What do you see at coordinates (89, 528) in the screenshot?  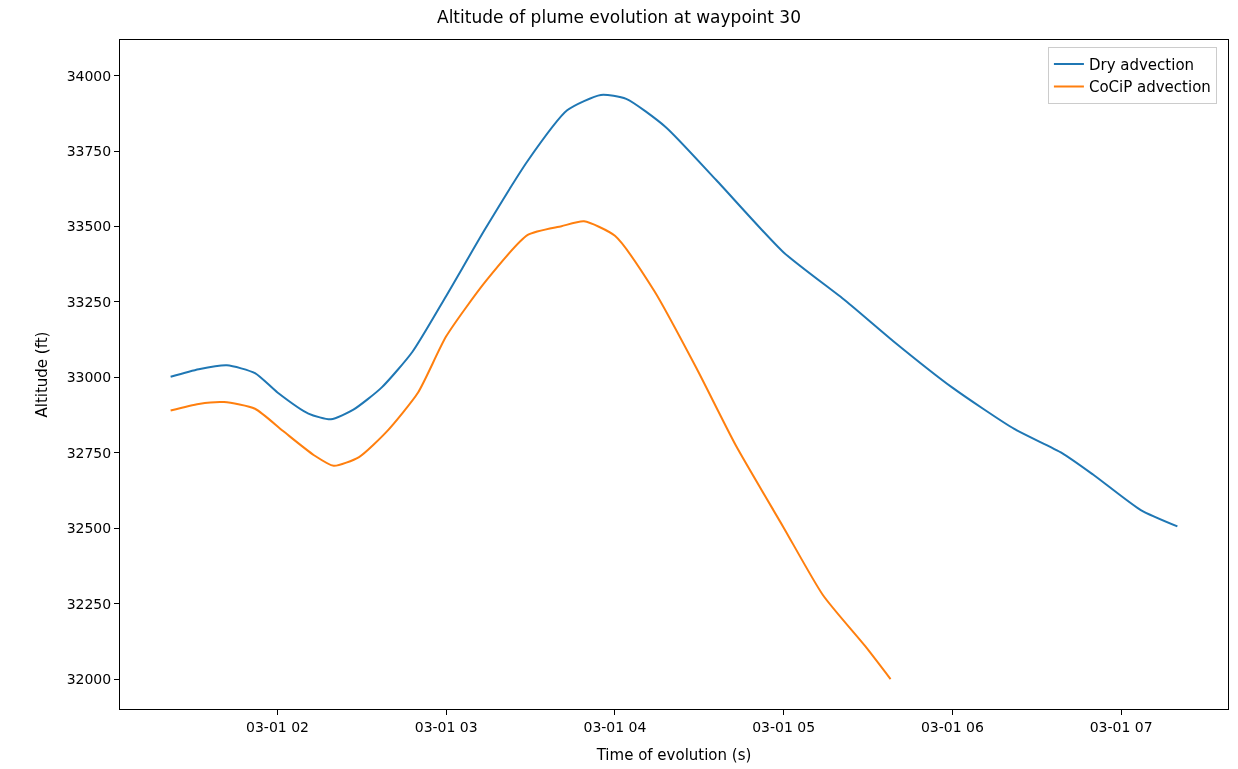 I see `y-tick-label: 32500` at bounding box center [89, 528].